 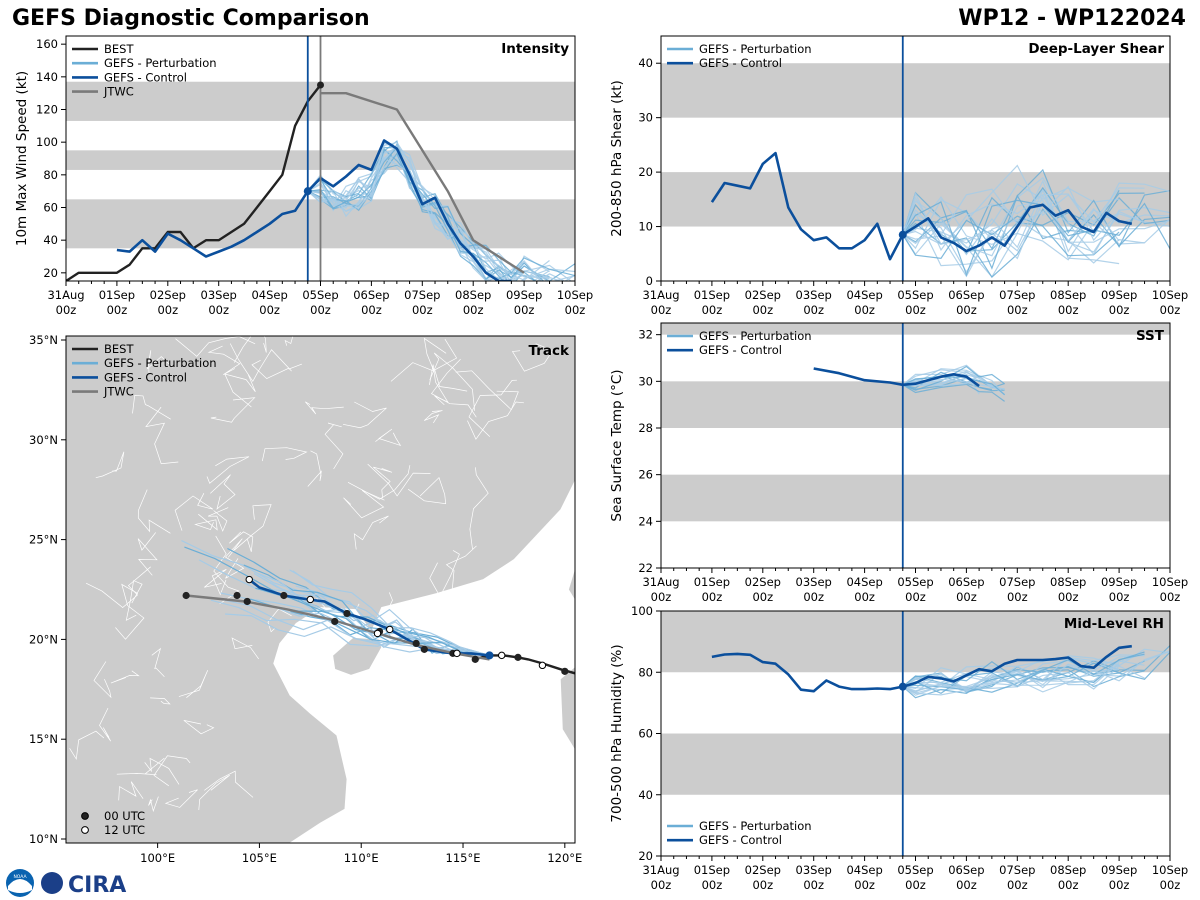 I want to click on y-tick-label: 20, so click(x=645, y=172).